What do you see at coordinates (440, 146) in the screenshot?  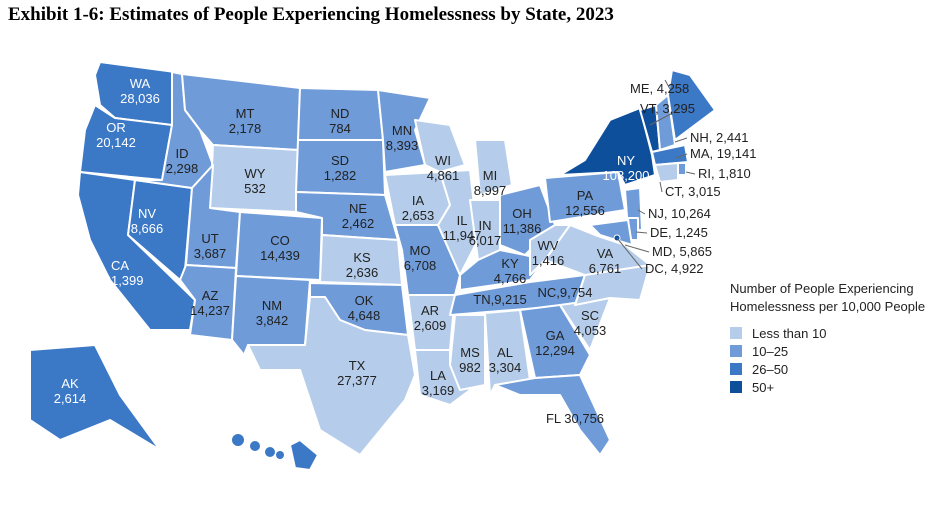 I see `state-wi` at bounding box center [440, 146].